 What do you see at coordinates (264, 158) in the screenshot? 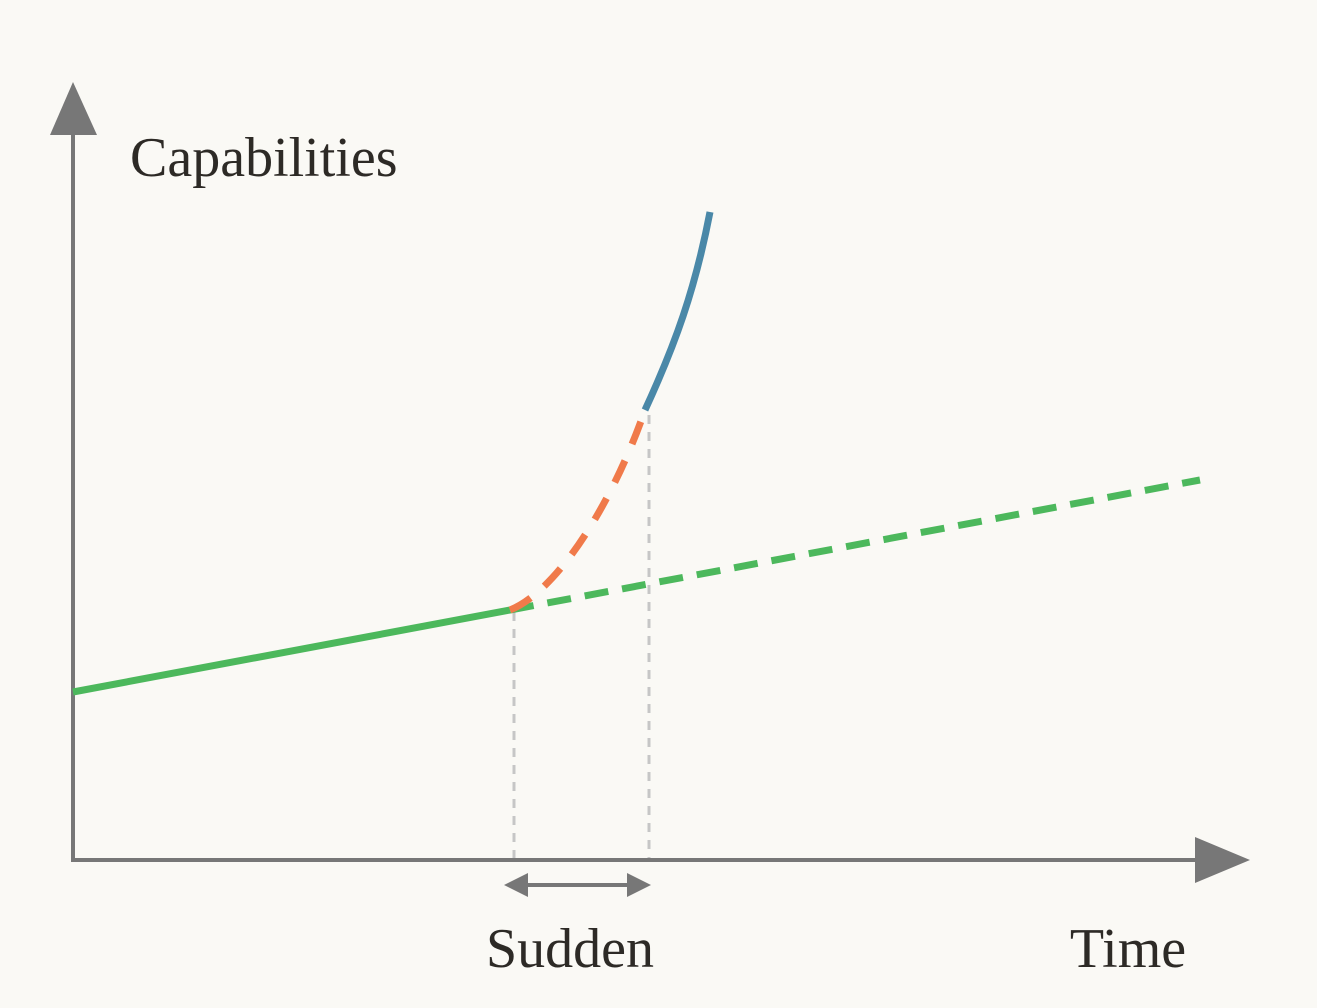
I see `y-axis-label: Capabilities` at bounding box center [264, 158].